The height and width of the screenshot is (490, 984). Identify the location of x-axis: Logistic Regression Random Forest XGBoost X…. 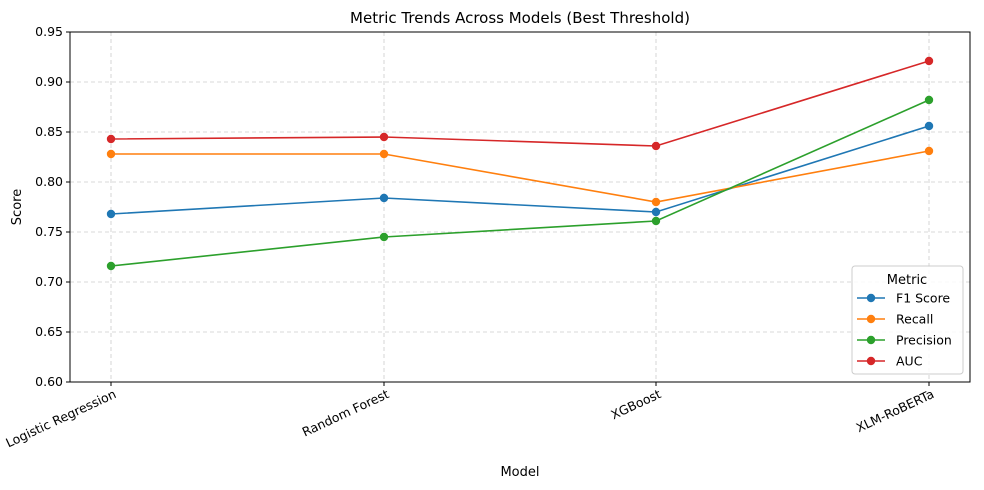
(469, 416).